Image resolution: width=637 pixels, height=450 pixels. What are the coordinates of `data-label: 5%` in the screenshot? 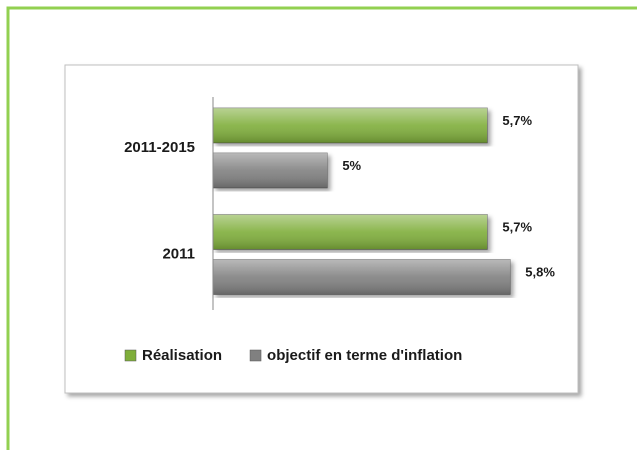 It's located at (351, 165).